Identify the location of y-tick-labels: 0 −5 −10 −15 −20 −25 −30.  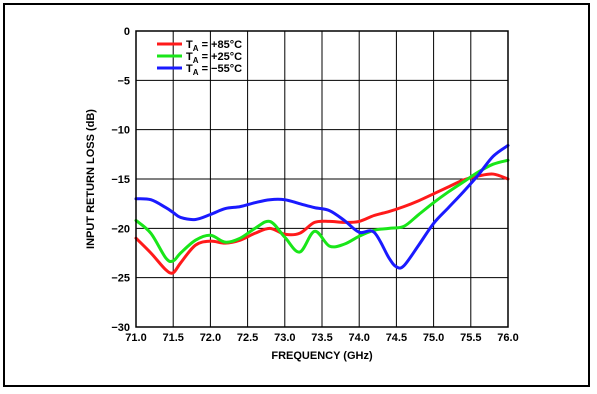
(120, 180).